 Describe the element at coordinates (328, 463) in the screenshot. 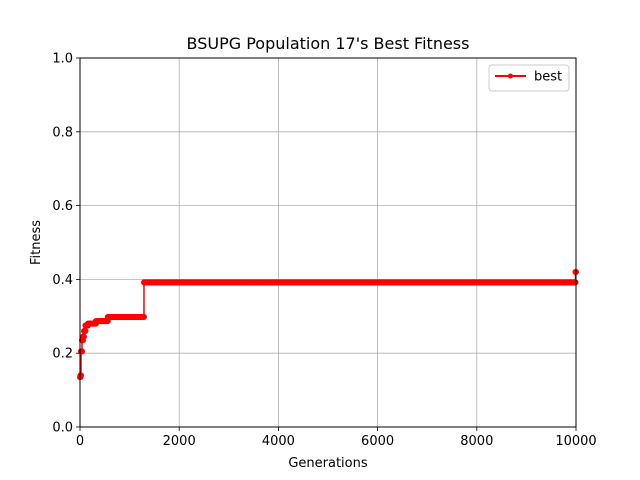

I see `x-axis-label: Generations` at that location.